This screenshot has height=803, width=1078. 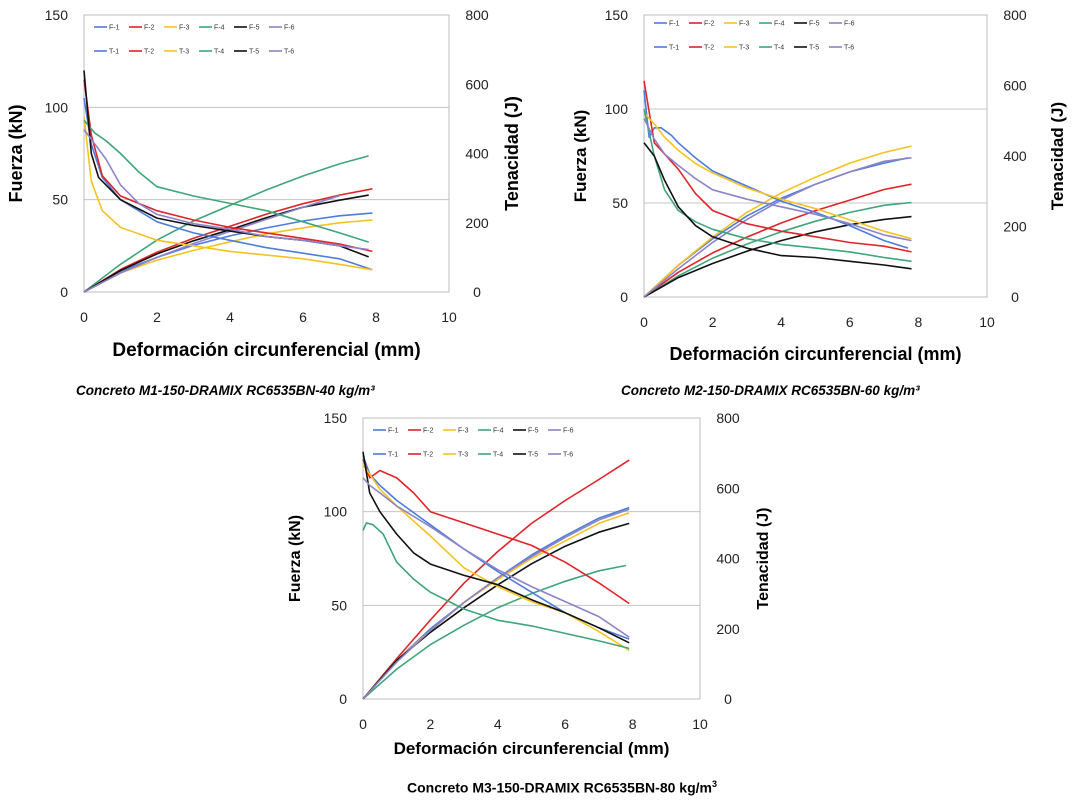 What do you see at coordinates (714, 784) in the screenshot?
I see `chart-3-caption-superscript: 3` at bounding box center [714, 784].